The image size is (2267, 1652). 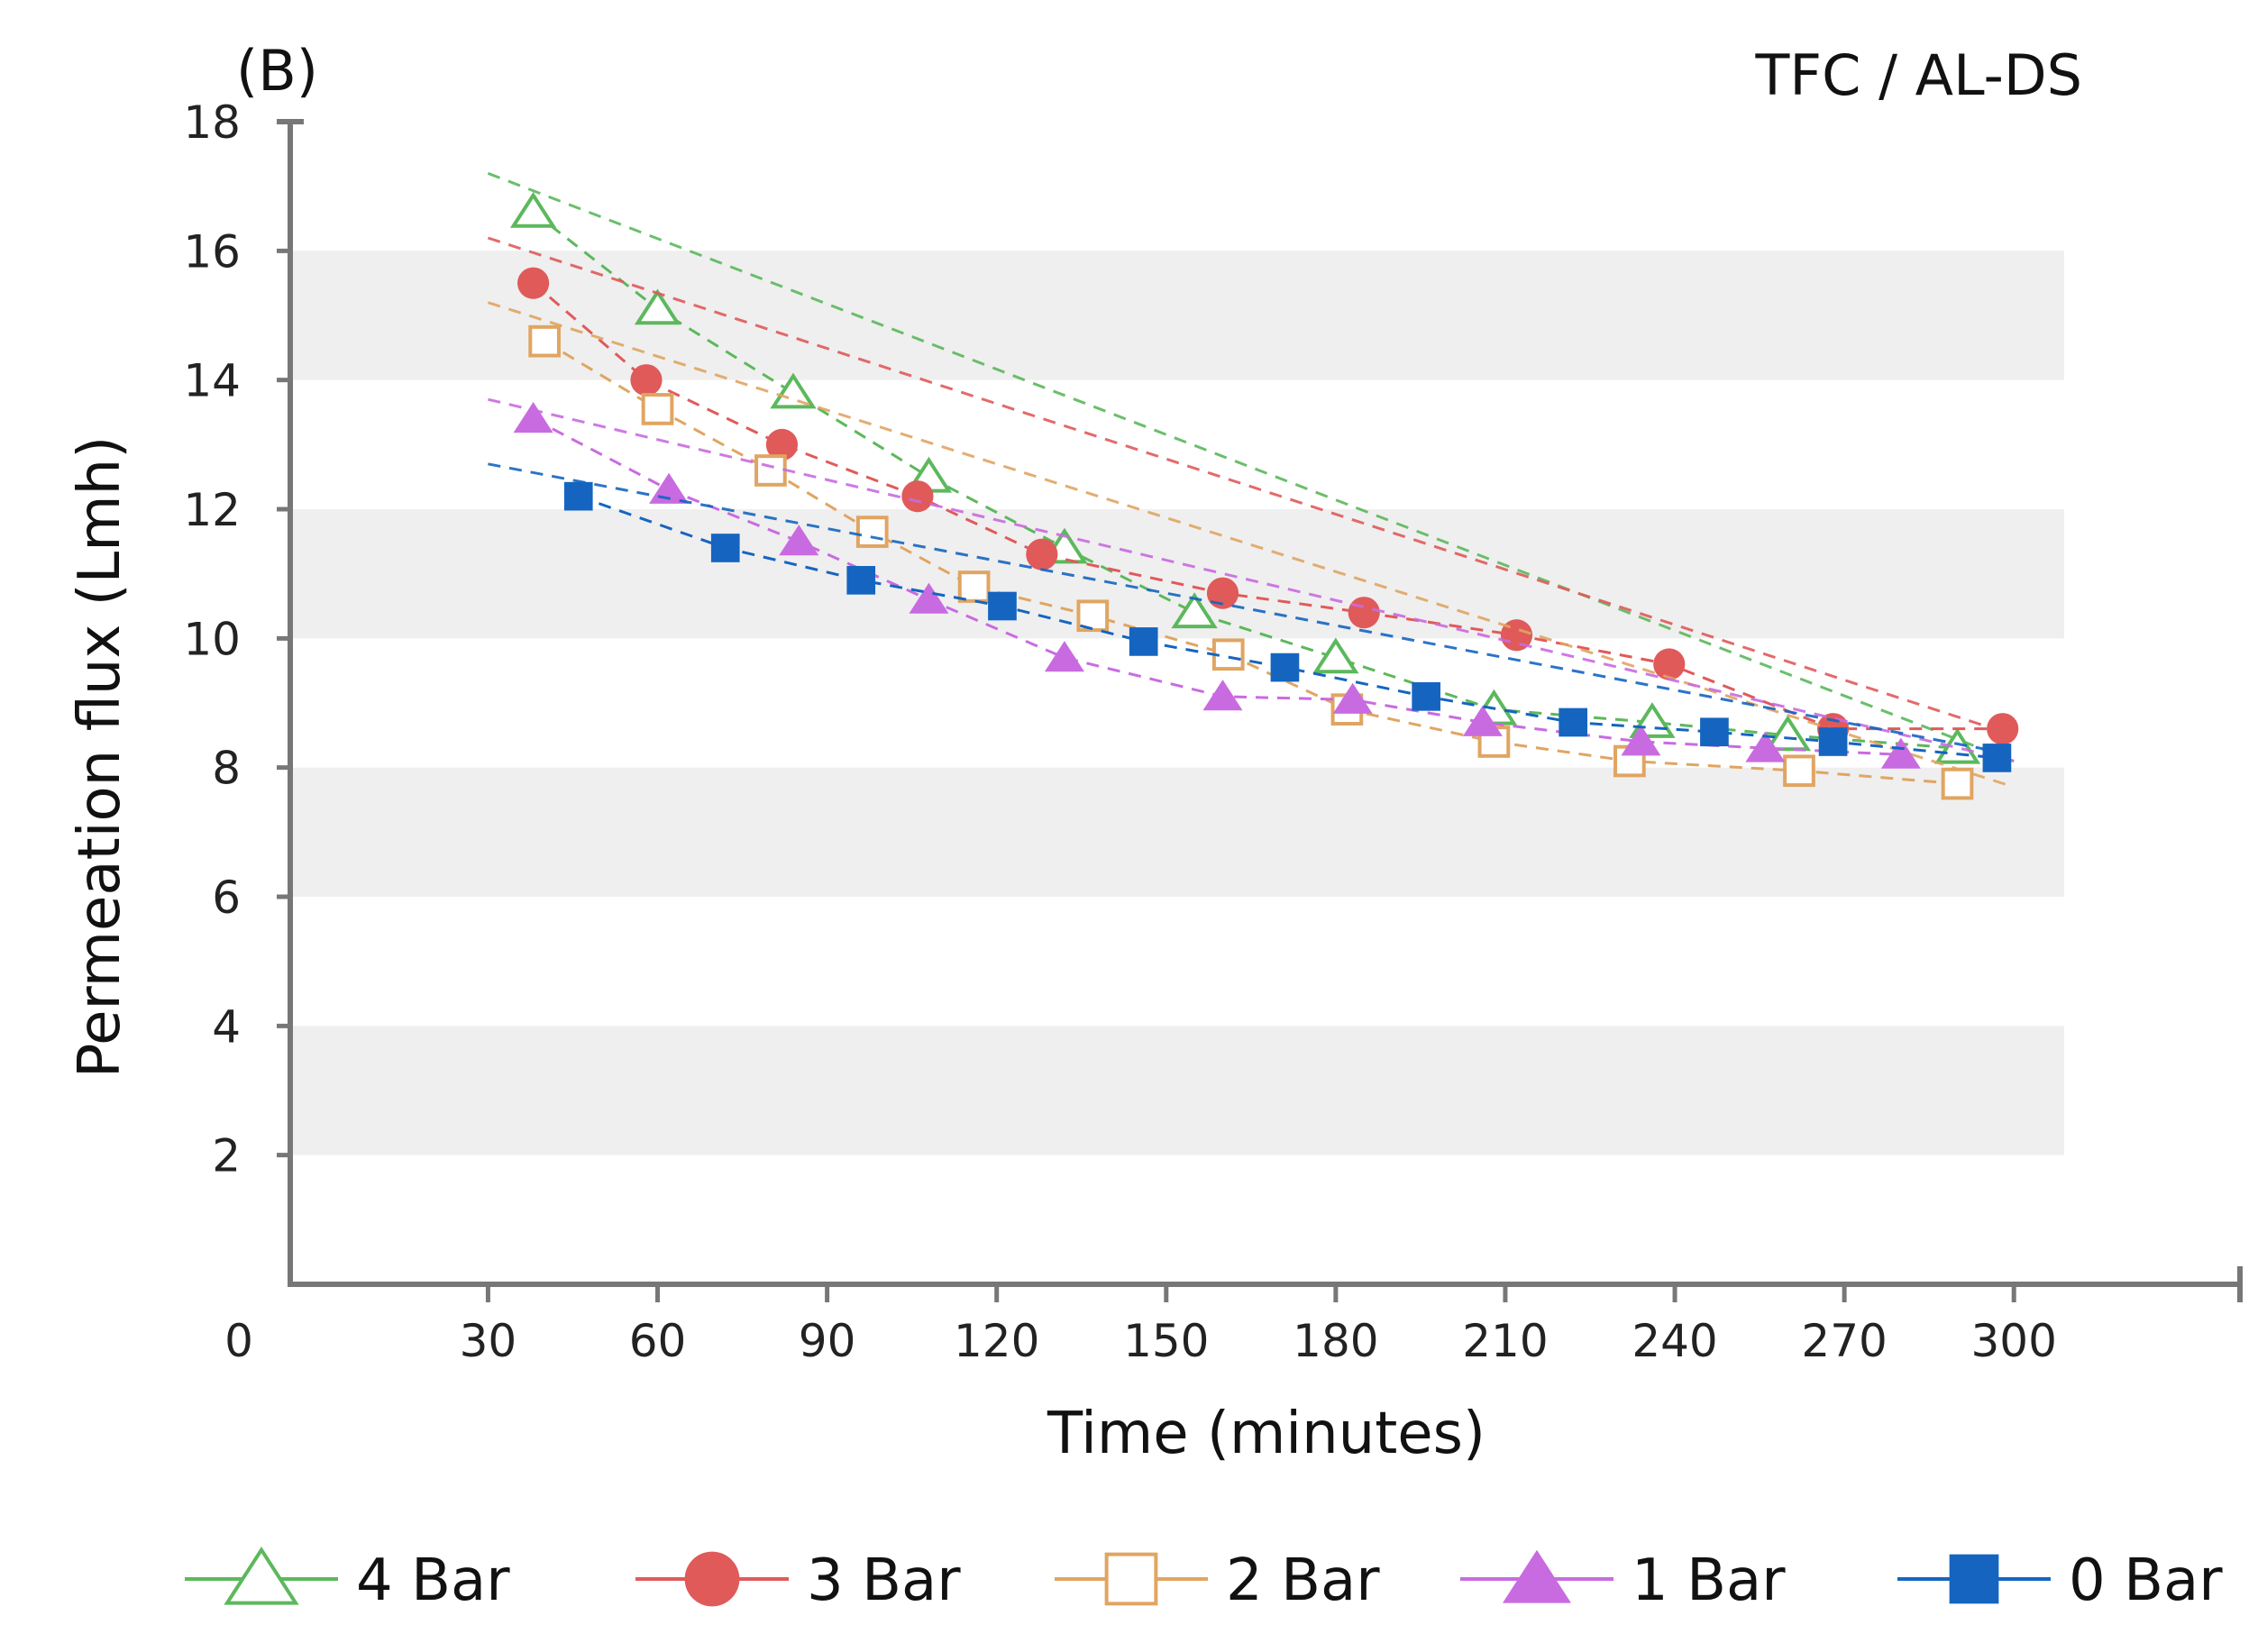 What do you see at coordinates (488, 1341) in the screenshot?
I see `x-tick-label: 30` at bounding box center [488, 1341].